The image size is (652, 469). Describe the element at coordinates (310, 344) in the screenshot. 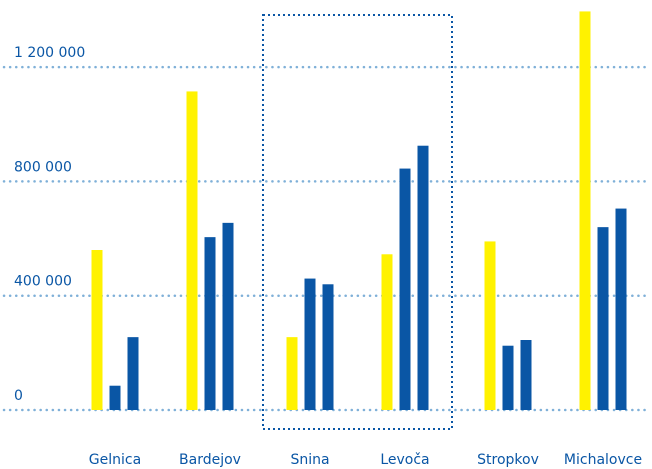

I see `bar-snina-s2` at that location.